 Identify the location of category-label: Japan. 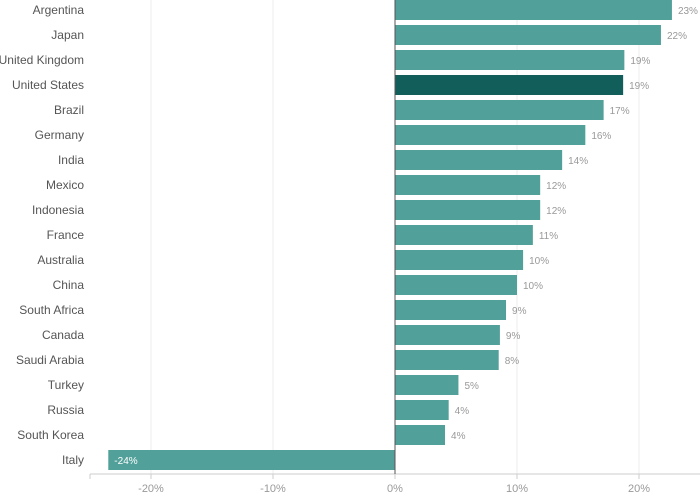
(67, 35).